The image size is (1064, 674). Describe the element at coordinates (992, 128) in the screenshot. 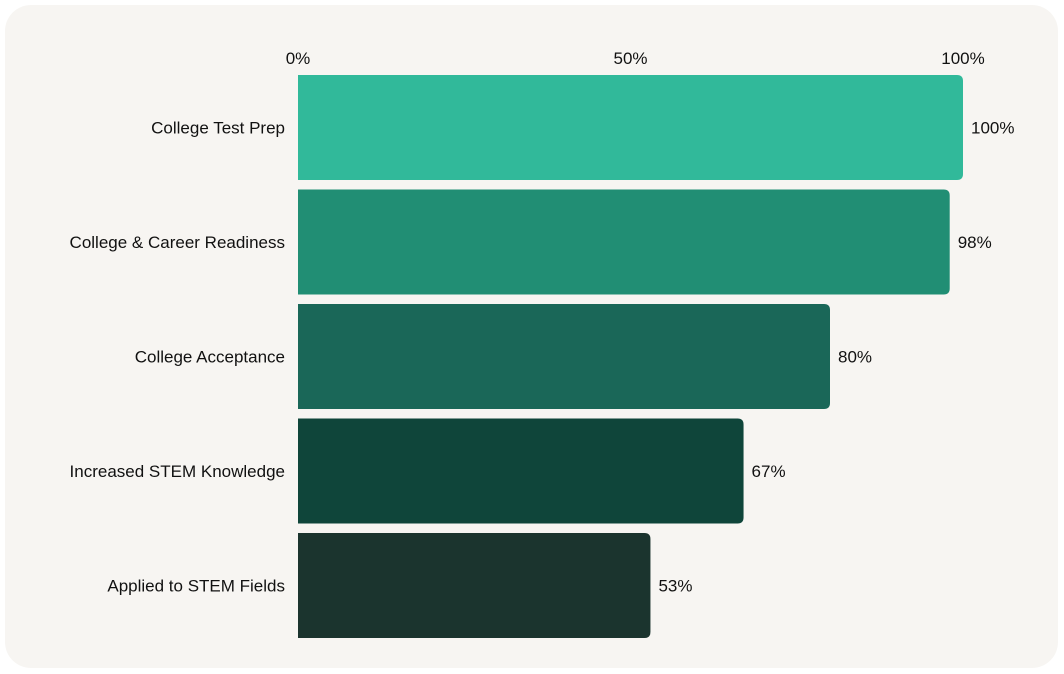

I see `value-label: 100%` at that location.